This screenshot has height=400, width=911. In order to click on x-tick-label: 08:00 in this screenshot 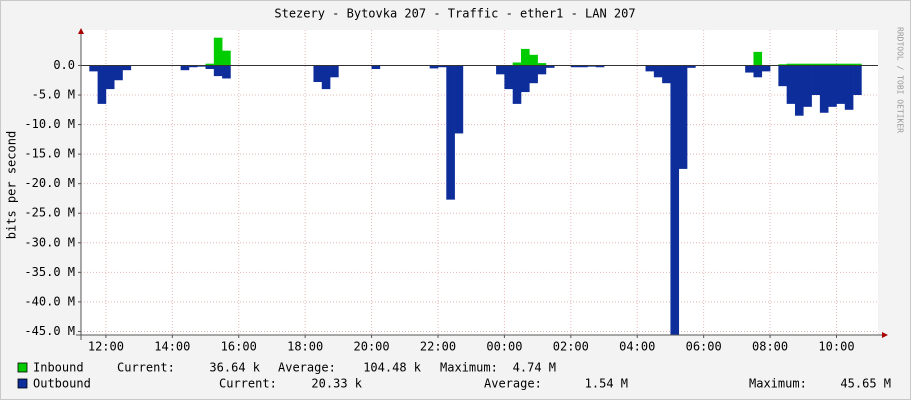, I will do `click(770, 347)`.